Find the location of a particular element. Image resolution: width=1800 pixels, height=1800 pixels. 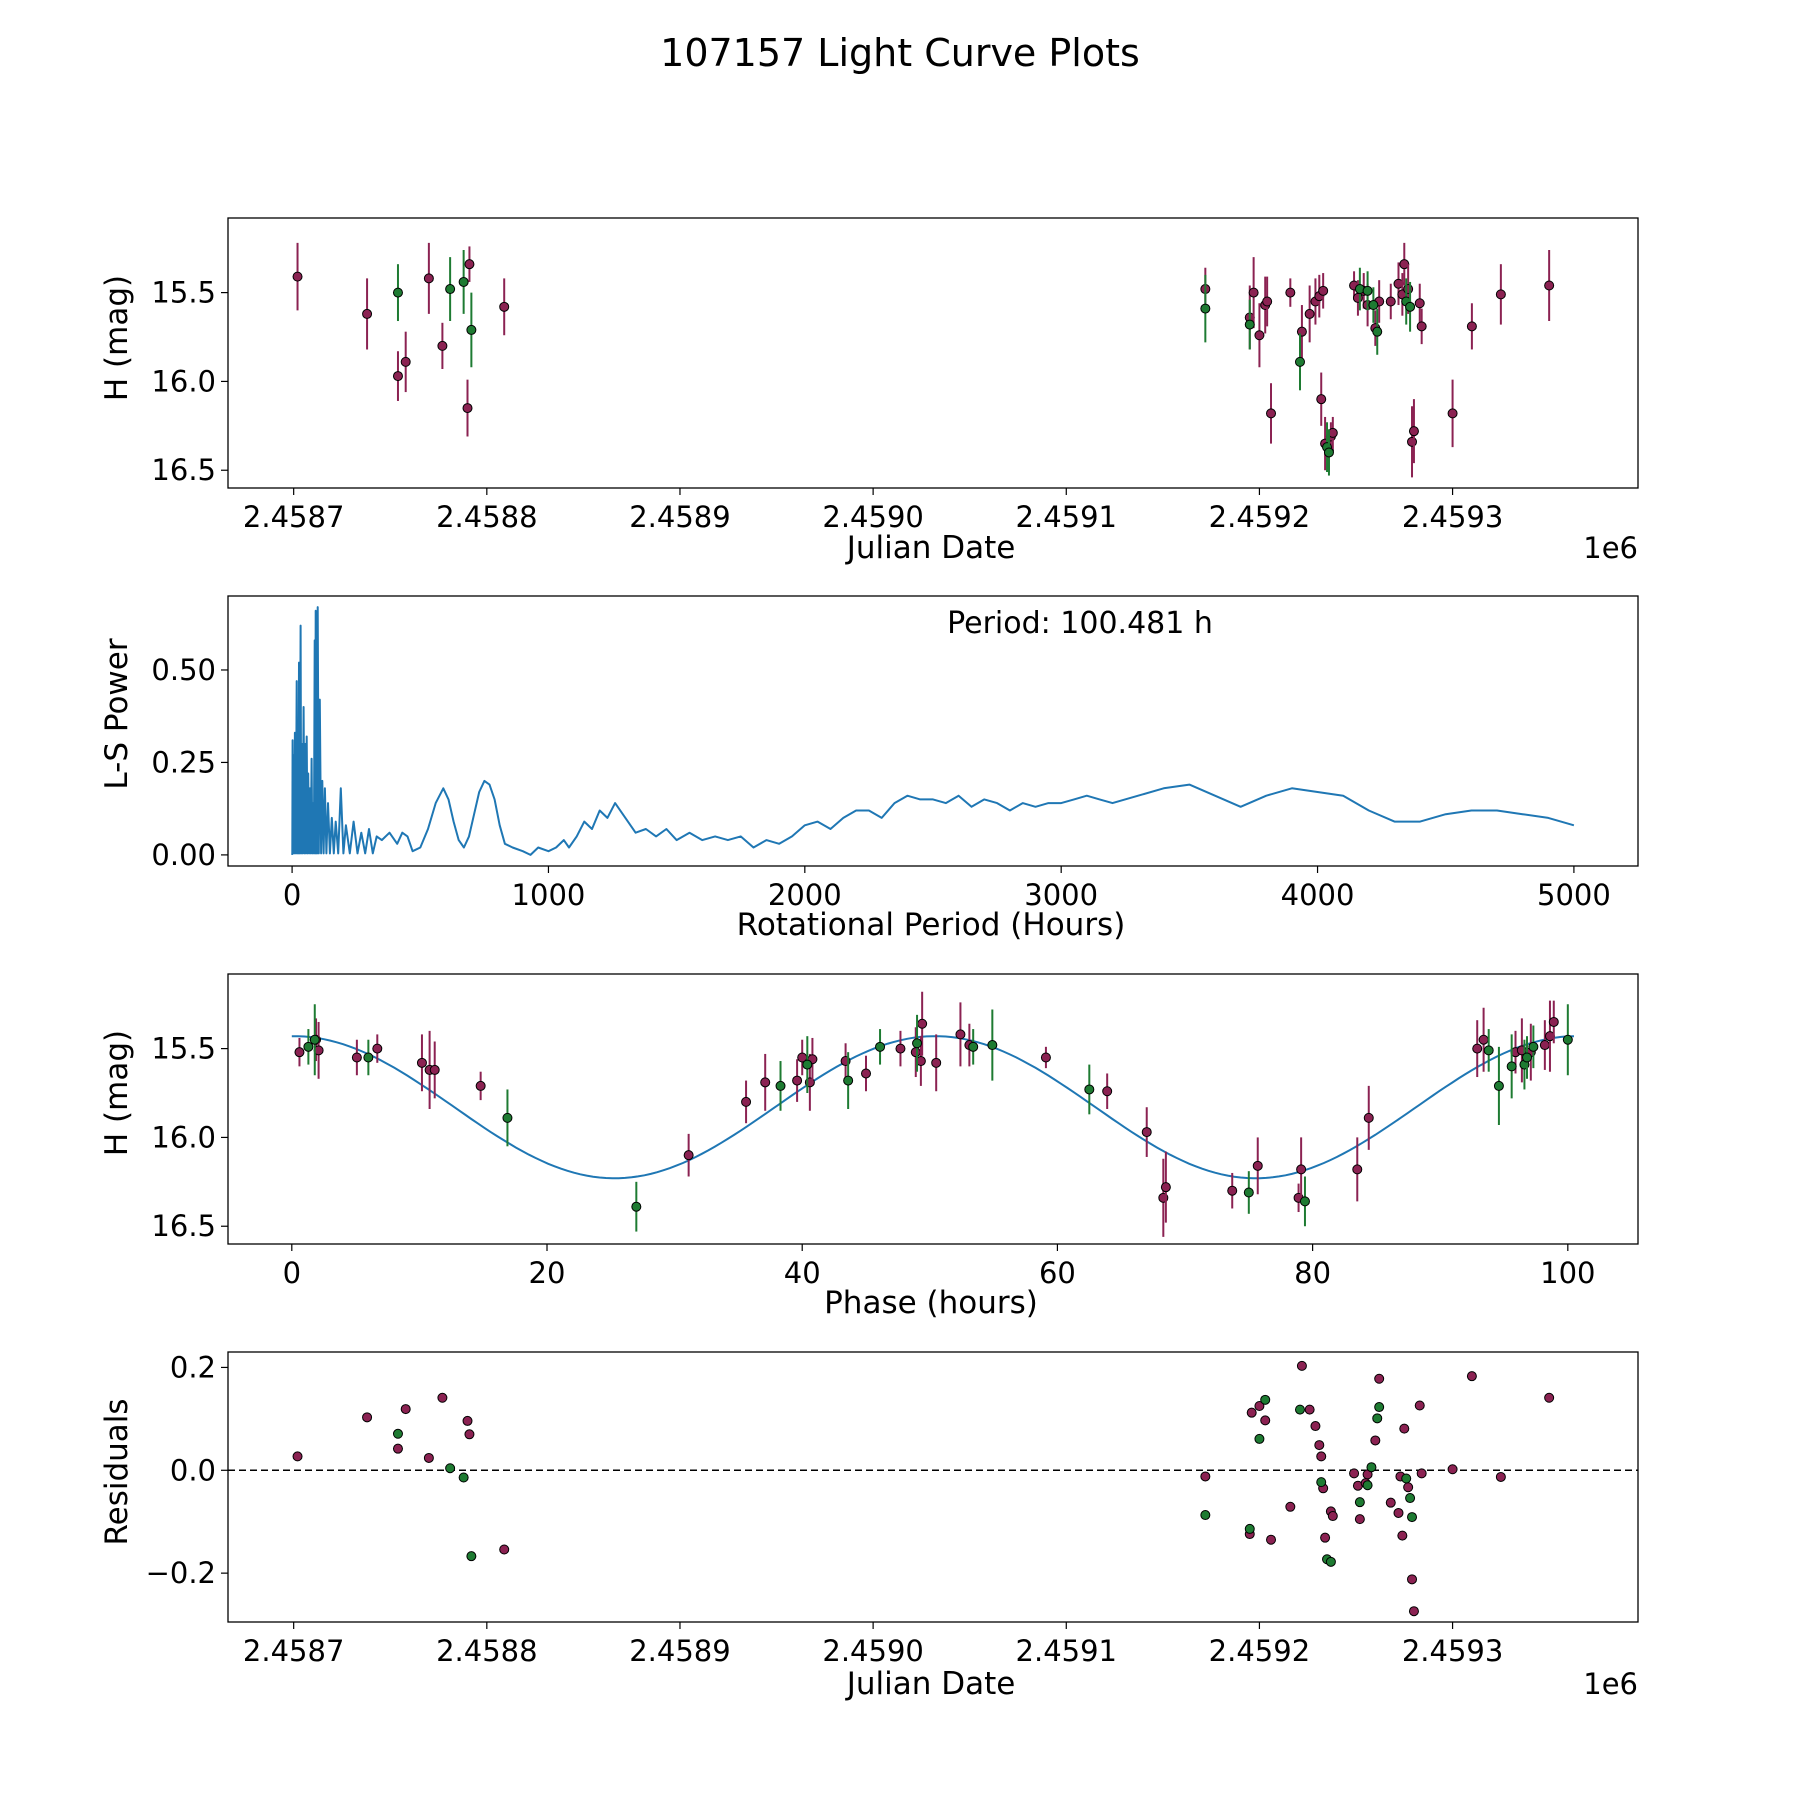

phase-xtick-label: 60 is located at coordinates (1057, 1273).